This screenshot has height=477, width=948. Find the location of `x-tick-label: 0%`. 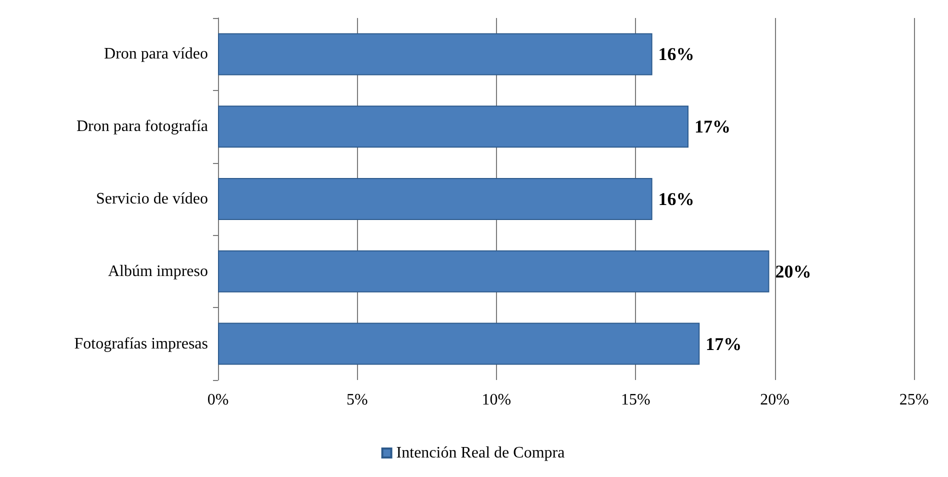

x-tick-label: 0% is located at coordinates (218, 400).